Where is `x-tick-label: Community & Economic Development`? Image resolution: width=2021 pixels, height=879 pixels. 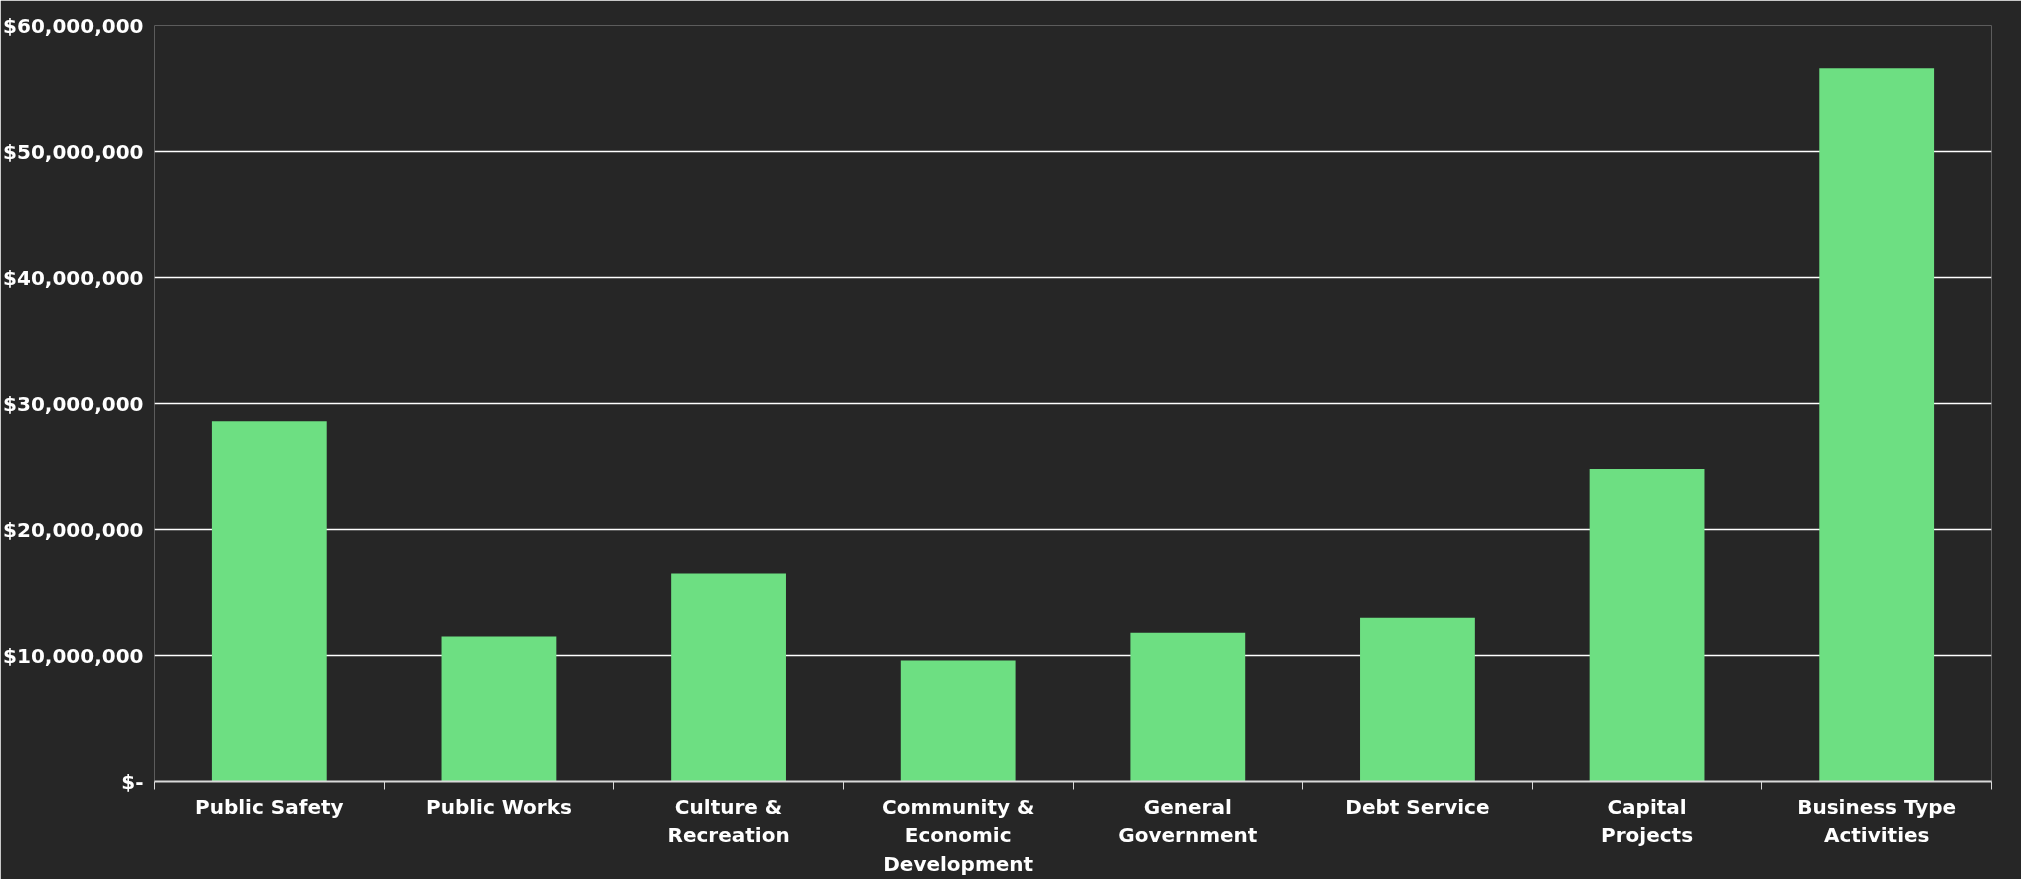
x-tick-label: Community & Economic Development is located at coordinates (958, 835).